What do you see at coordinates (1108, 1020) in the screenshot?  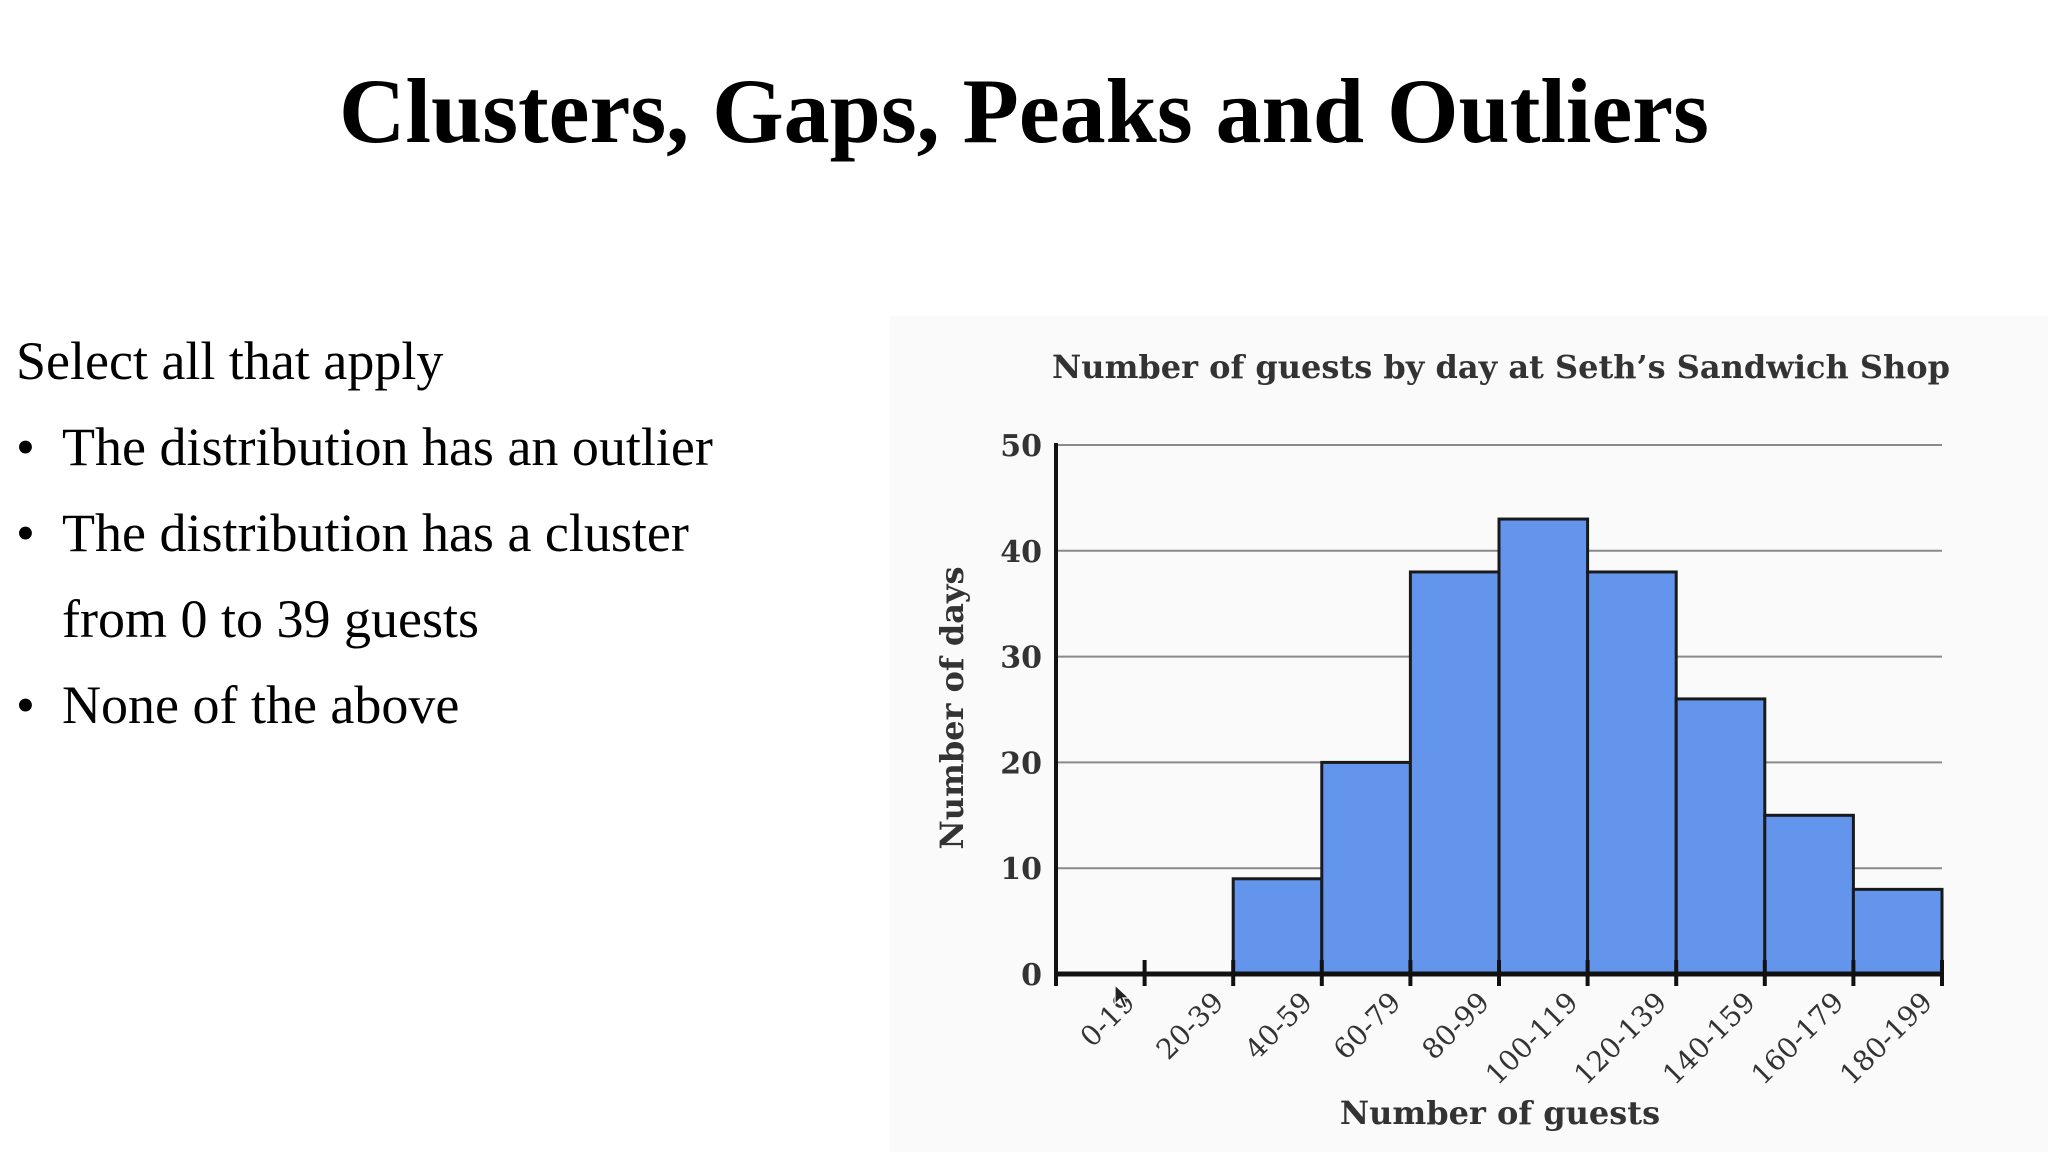 I see `x-tick-label: 0-19` at bounding box center [1108, 1020].